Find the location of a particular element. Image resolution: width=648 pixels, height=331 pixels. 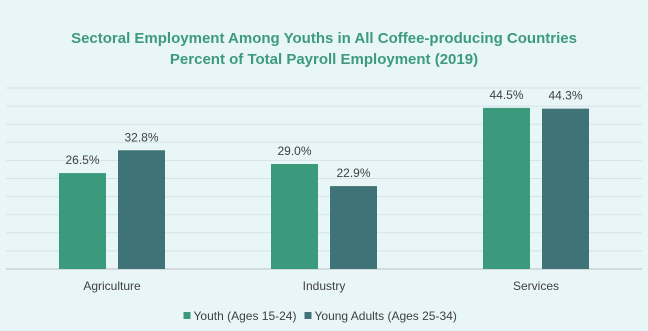

data-label: 32.8% is located at coordinates (141, 137).